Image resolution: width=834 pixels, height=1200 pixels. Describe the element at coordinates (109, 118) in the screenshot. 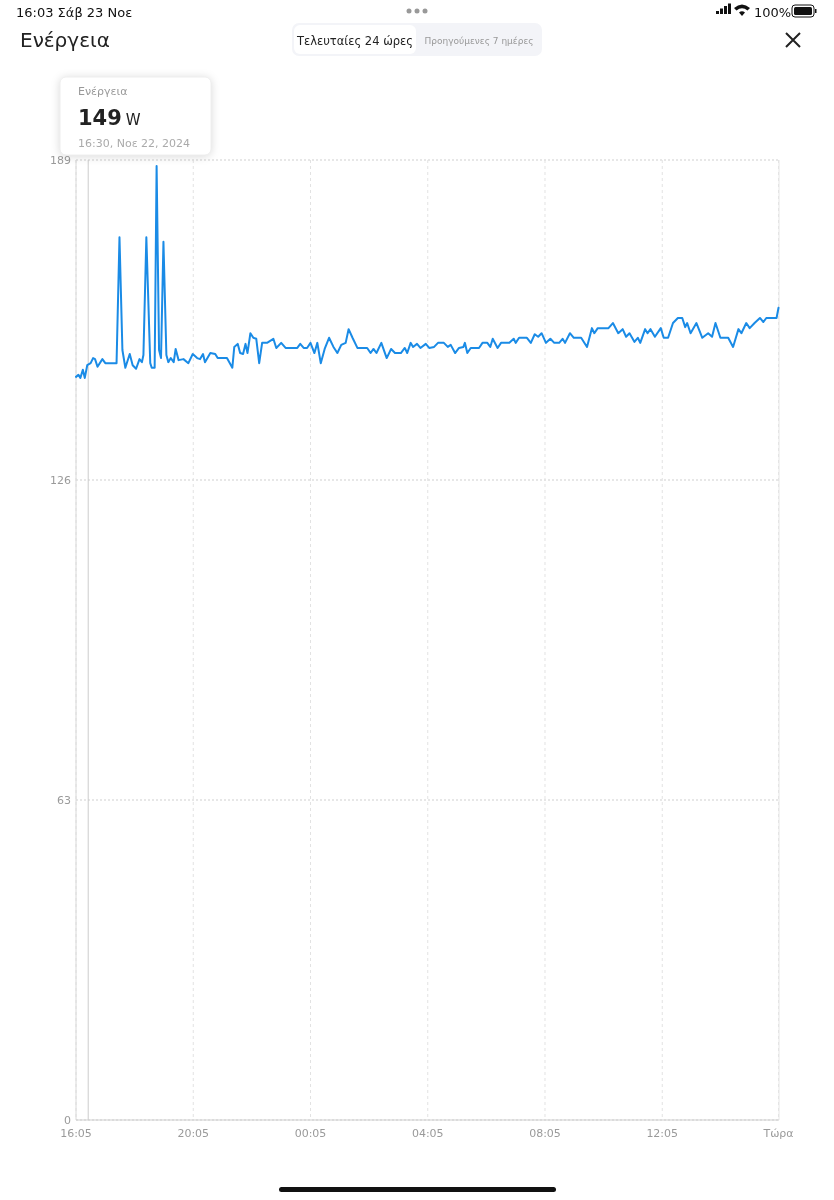

I see `text: 149 W` at that location.